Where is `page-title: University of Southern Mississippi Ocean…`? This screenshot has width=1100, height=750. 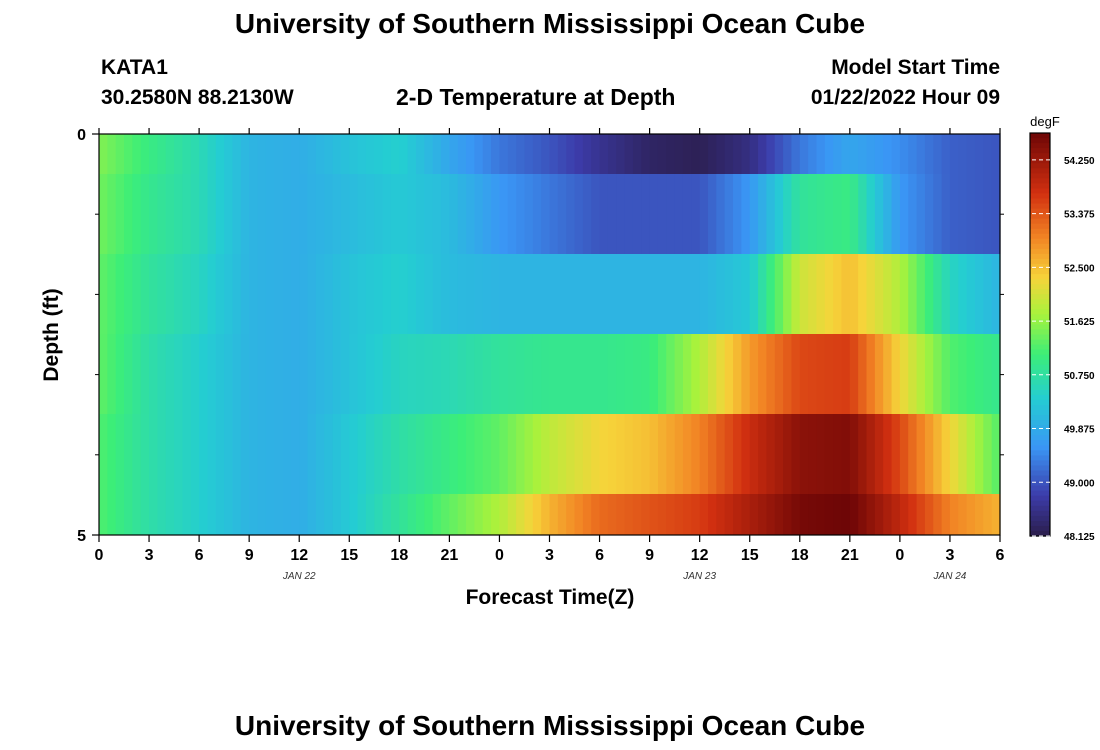 page-title: University of Southern Mississippi Ocean… is located at coordinates (550, 23).